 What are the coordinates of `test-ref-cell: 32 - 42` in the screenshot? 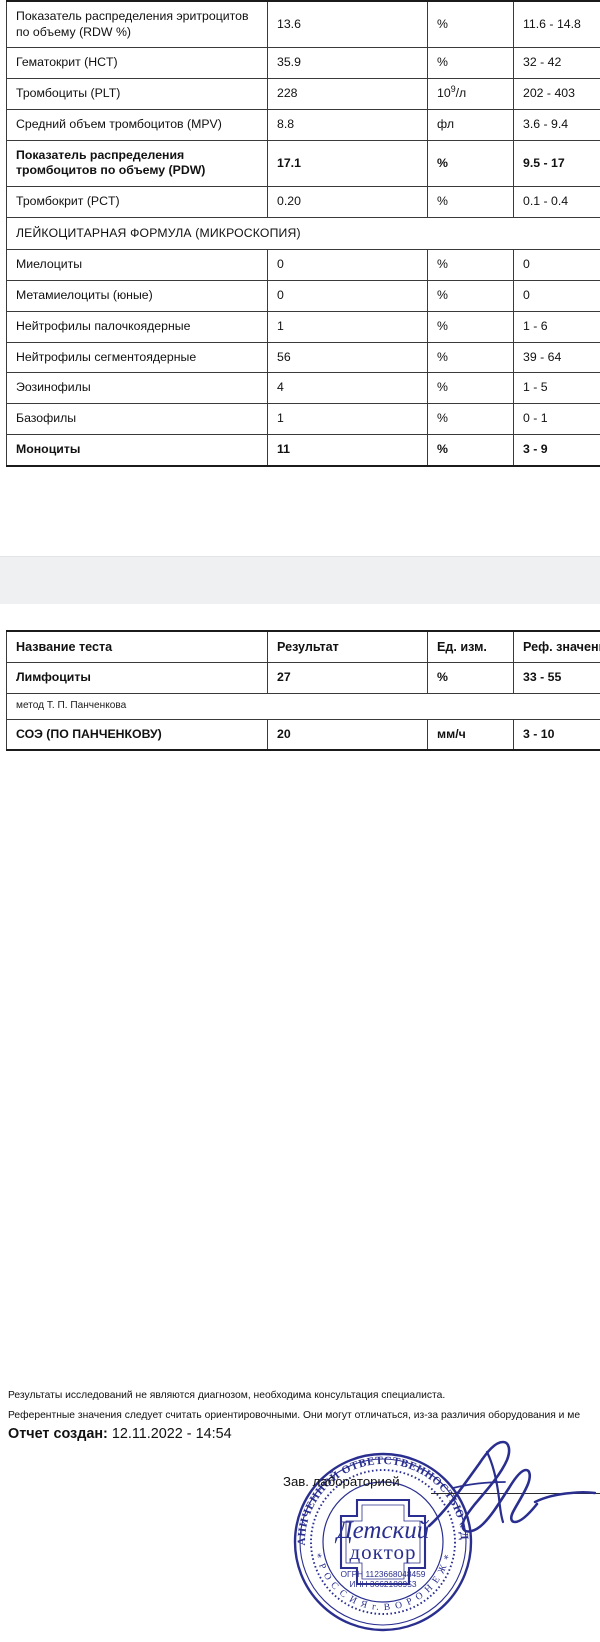 It's located at (557, 63).